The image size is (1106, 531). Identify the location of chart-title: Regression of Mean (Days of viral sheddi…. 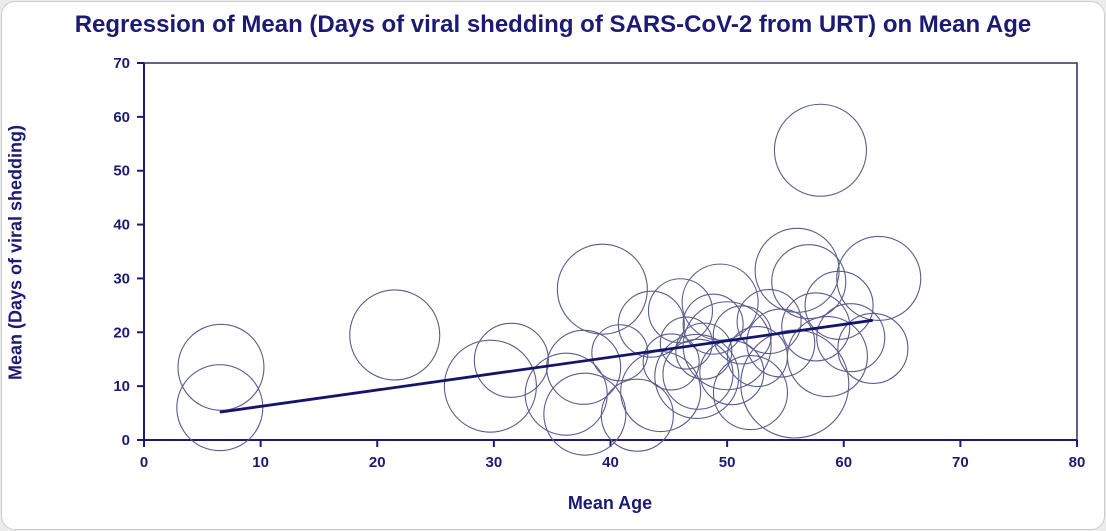
(553, 24).